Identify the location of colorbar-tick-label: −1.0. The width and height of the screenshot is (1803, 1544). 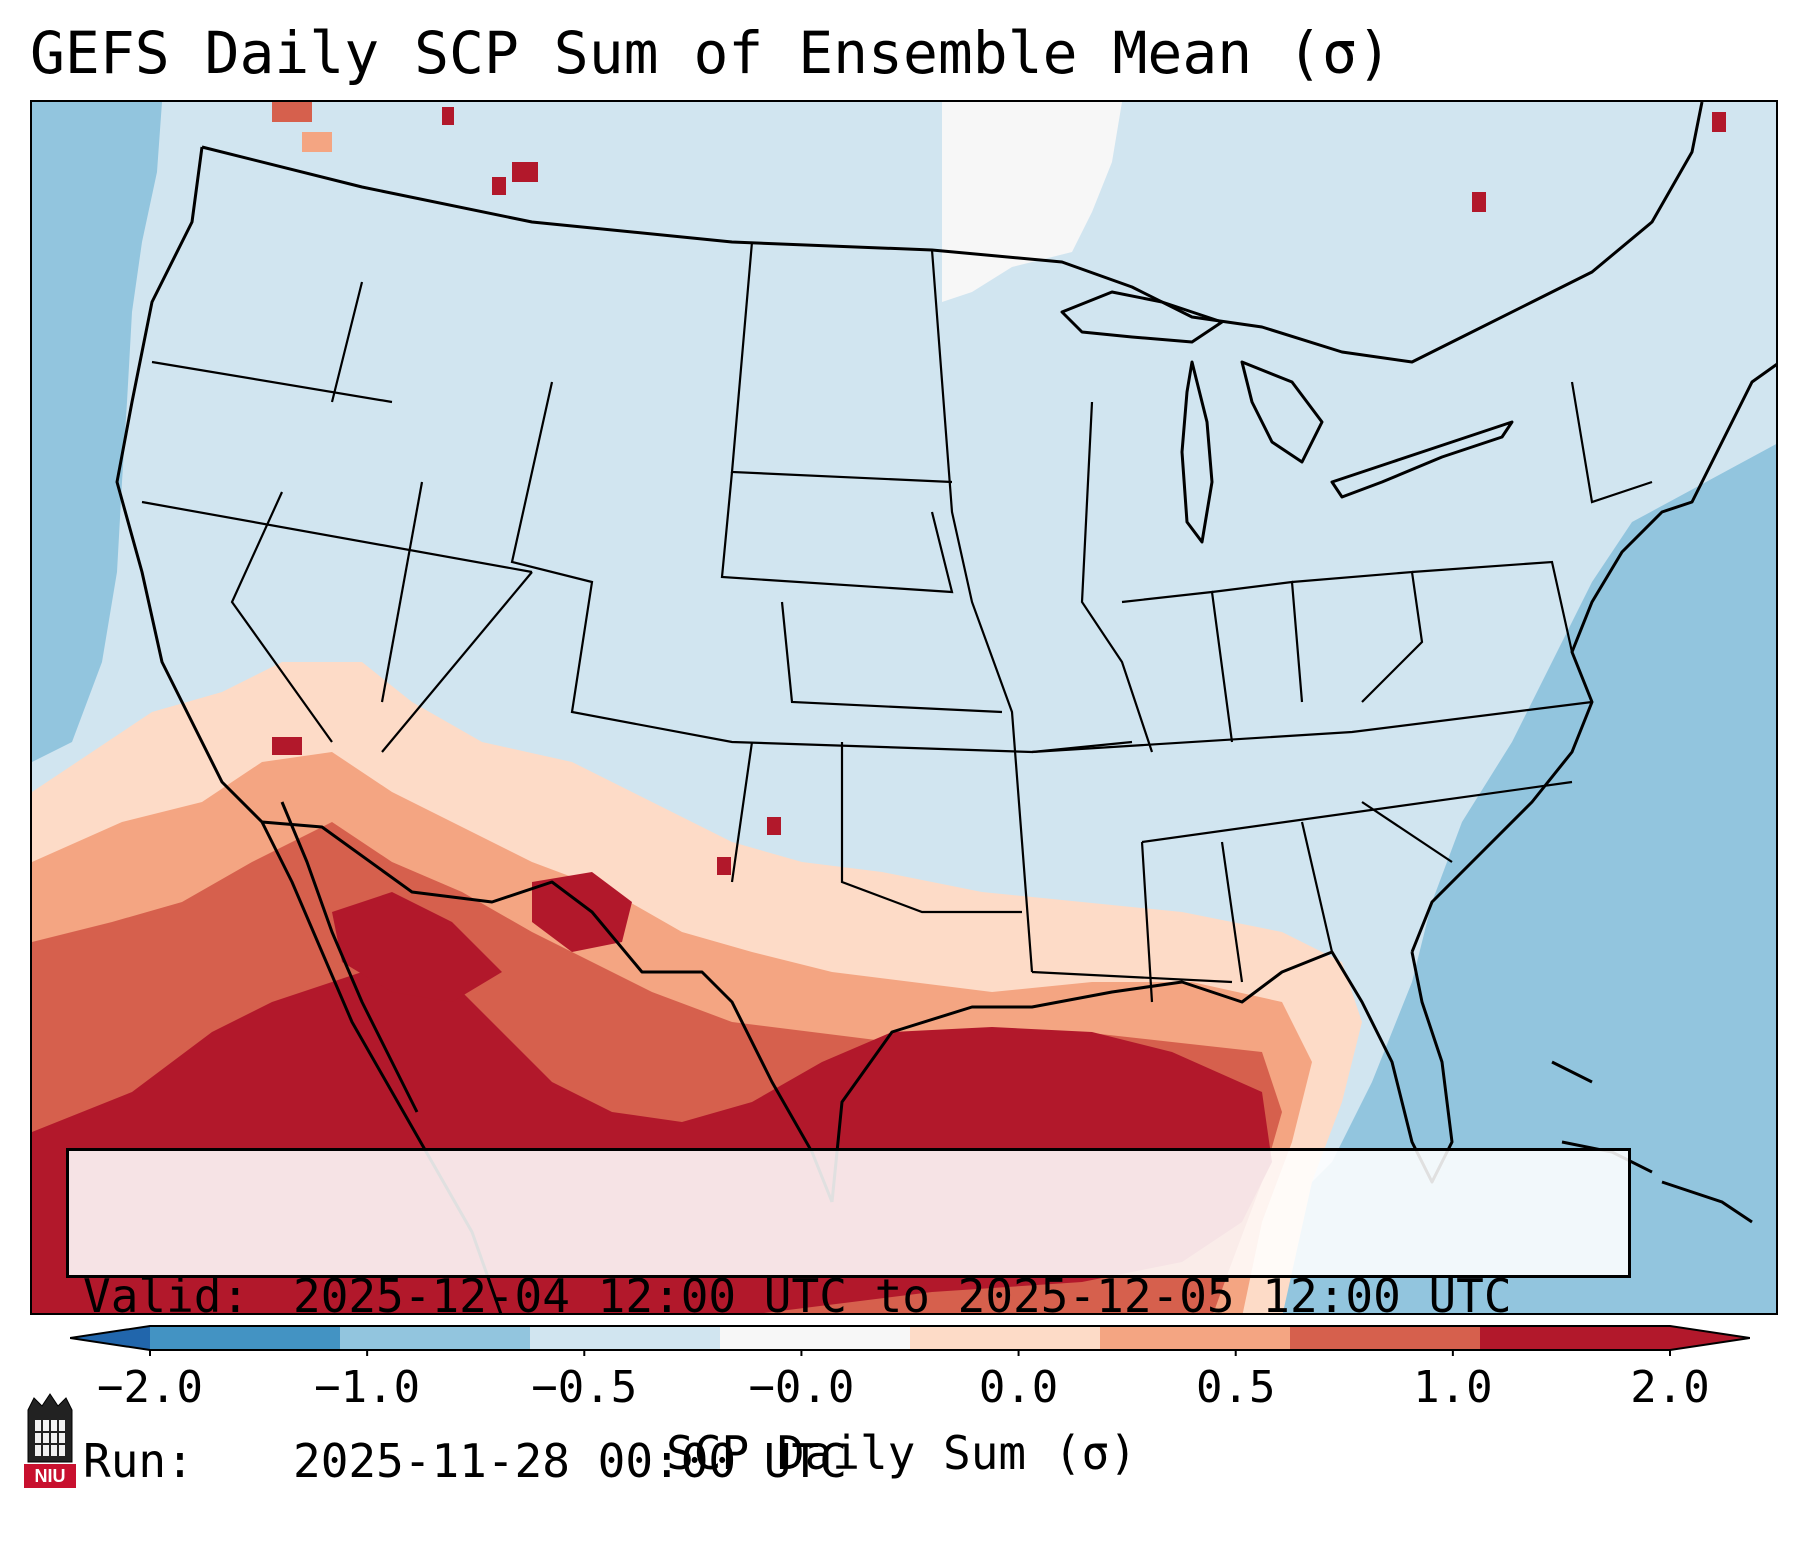
(367, 1387).